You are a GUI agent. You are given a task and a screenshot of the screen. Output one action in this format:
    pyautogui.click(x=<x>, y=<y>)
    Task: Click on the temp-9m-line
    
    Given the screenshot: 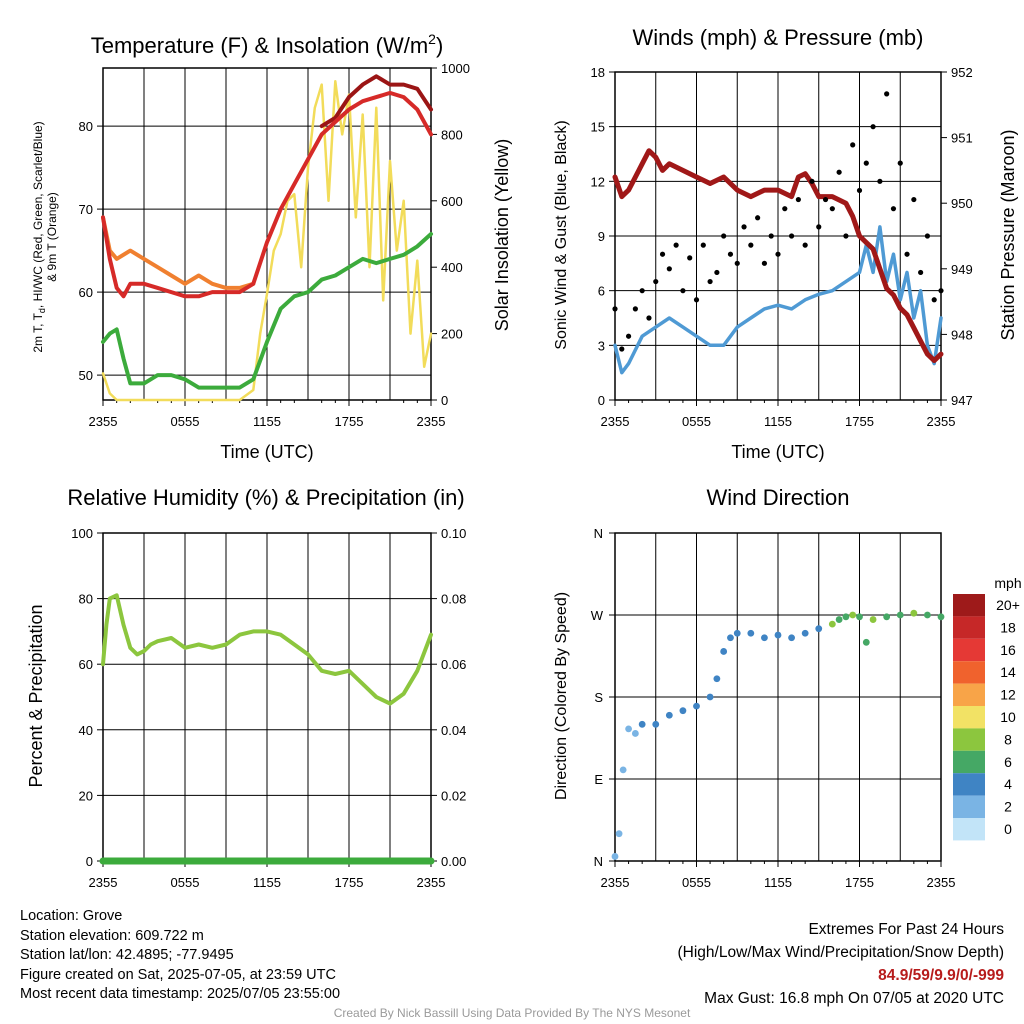 What is the action you would take?
    pyautogui.click(x=178, y=252)
    